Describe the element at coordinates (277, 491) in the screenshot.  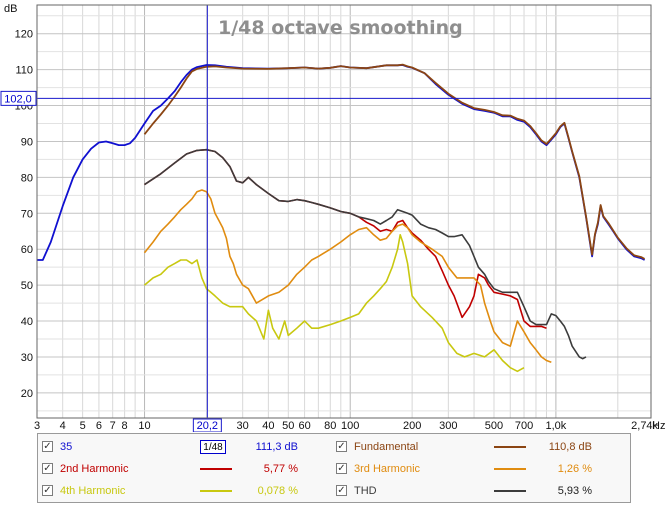
I see `legend-value-4th-harmonic: 0,078 %` at that location.